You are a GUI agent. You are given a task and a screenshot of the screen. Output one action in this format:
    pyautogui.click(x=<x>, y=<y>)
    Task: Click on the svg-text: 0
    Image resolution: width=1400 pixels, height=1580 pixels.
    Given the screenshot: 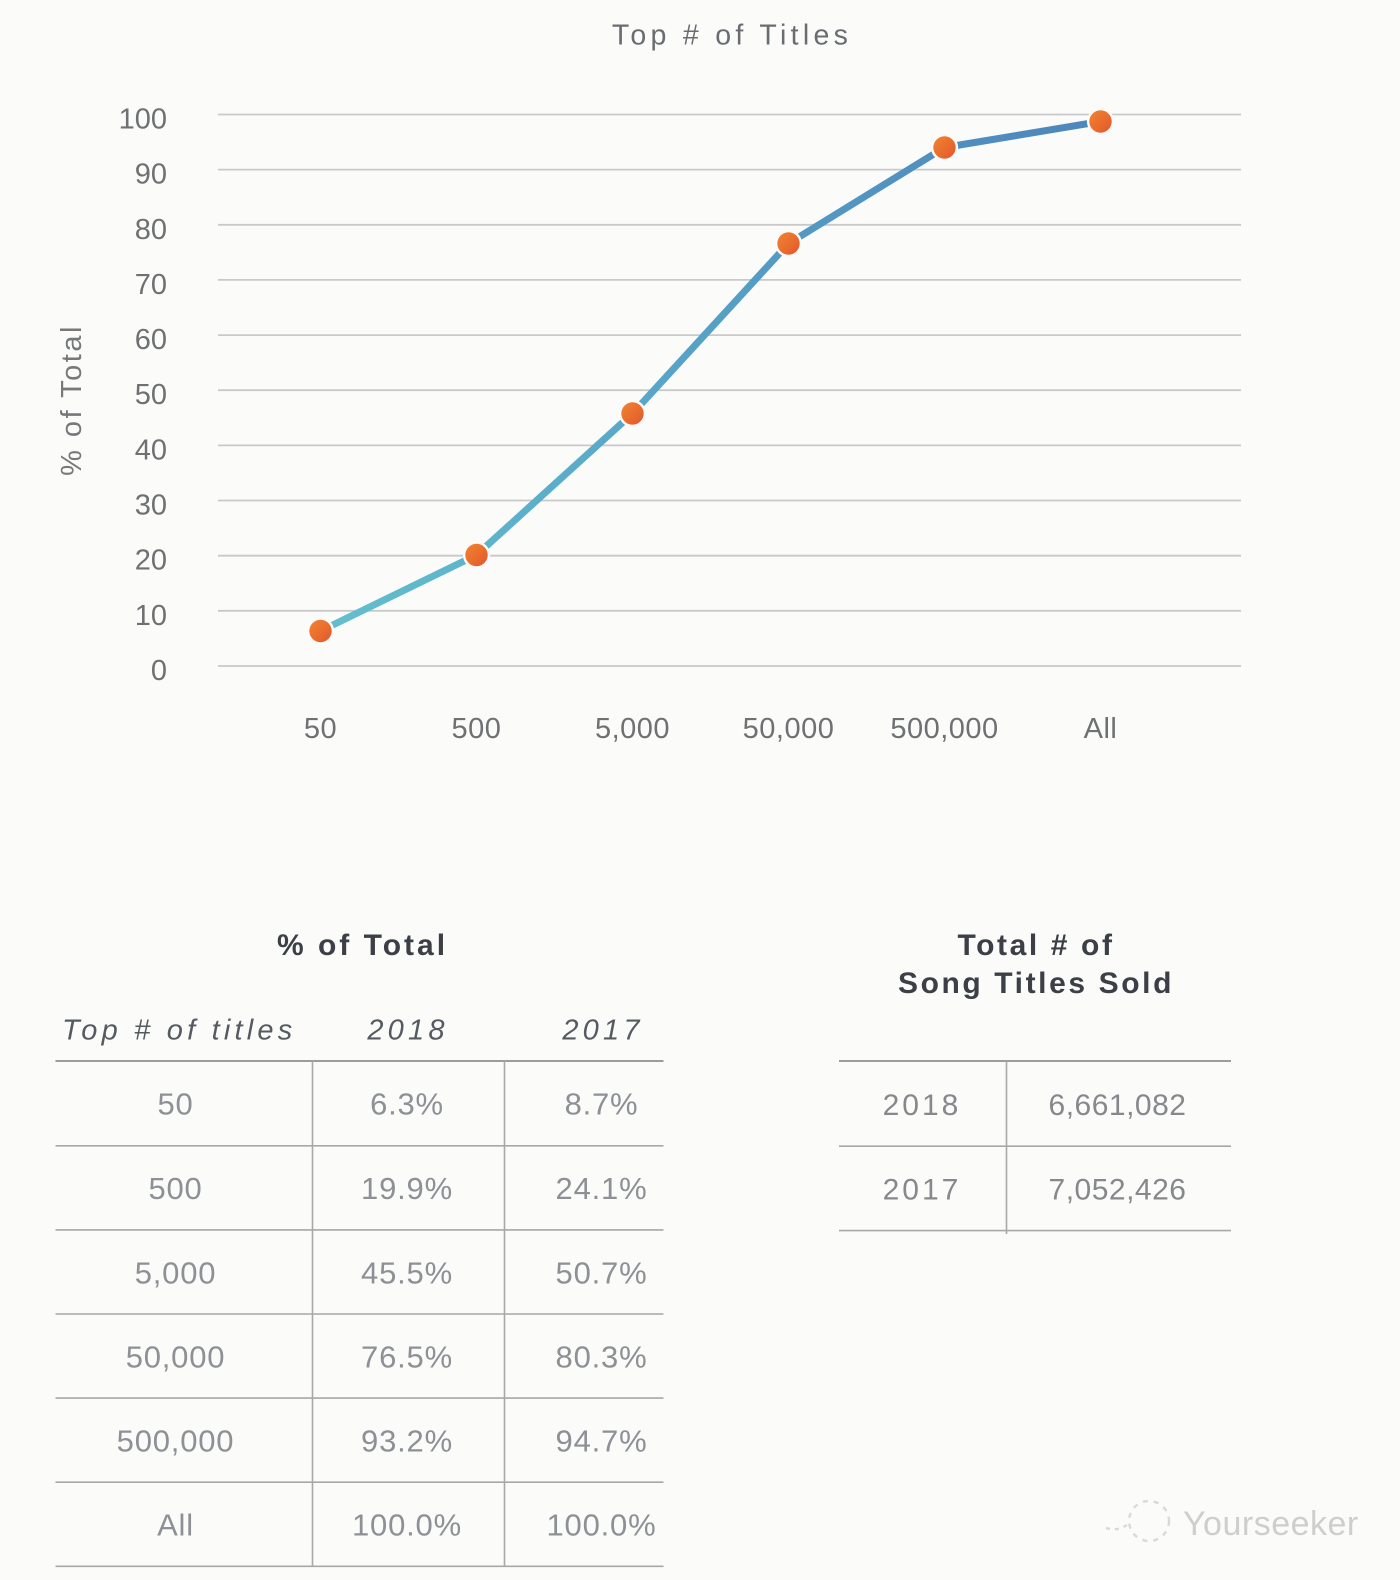 What is the action you would take?
    pyautogui.click(x=159, y=671)
    